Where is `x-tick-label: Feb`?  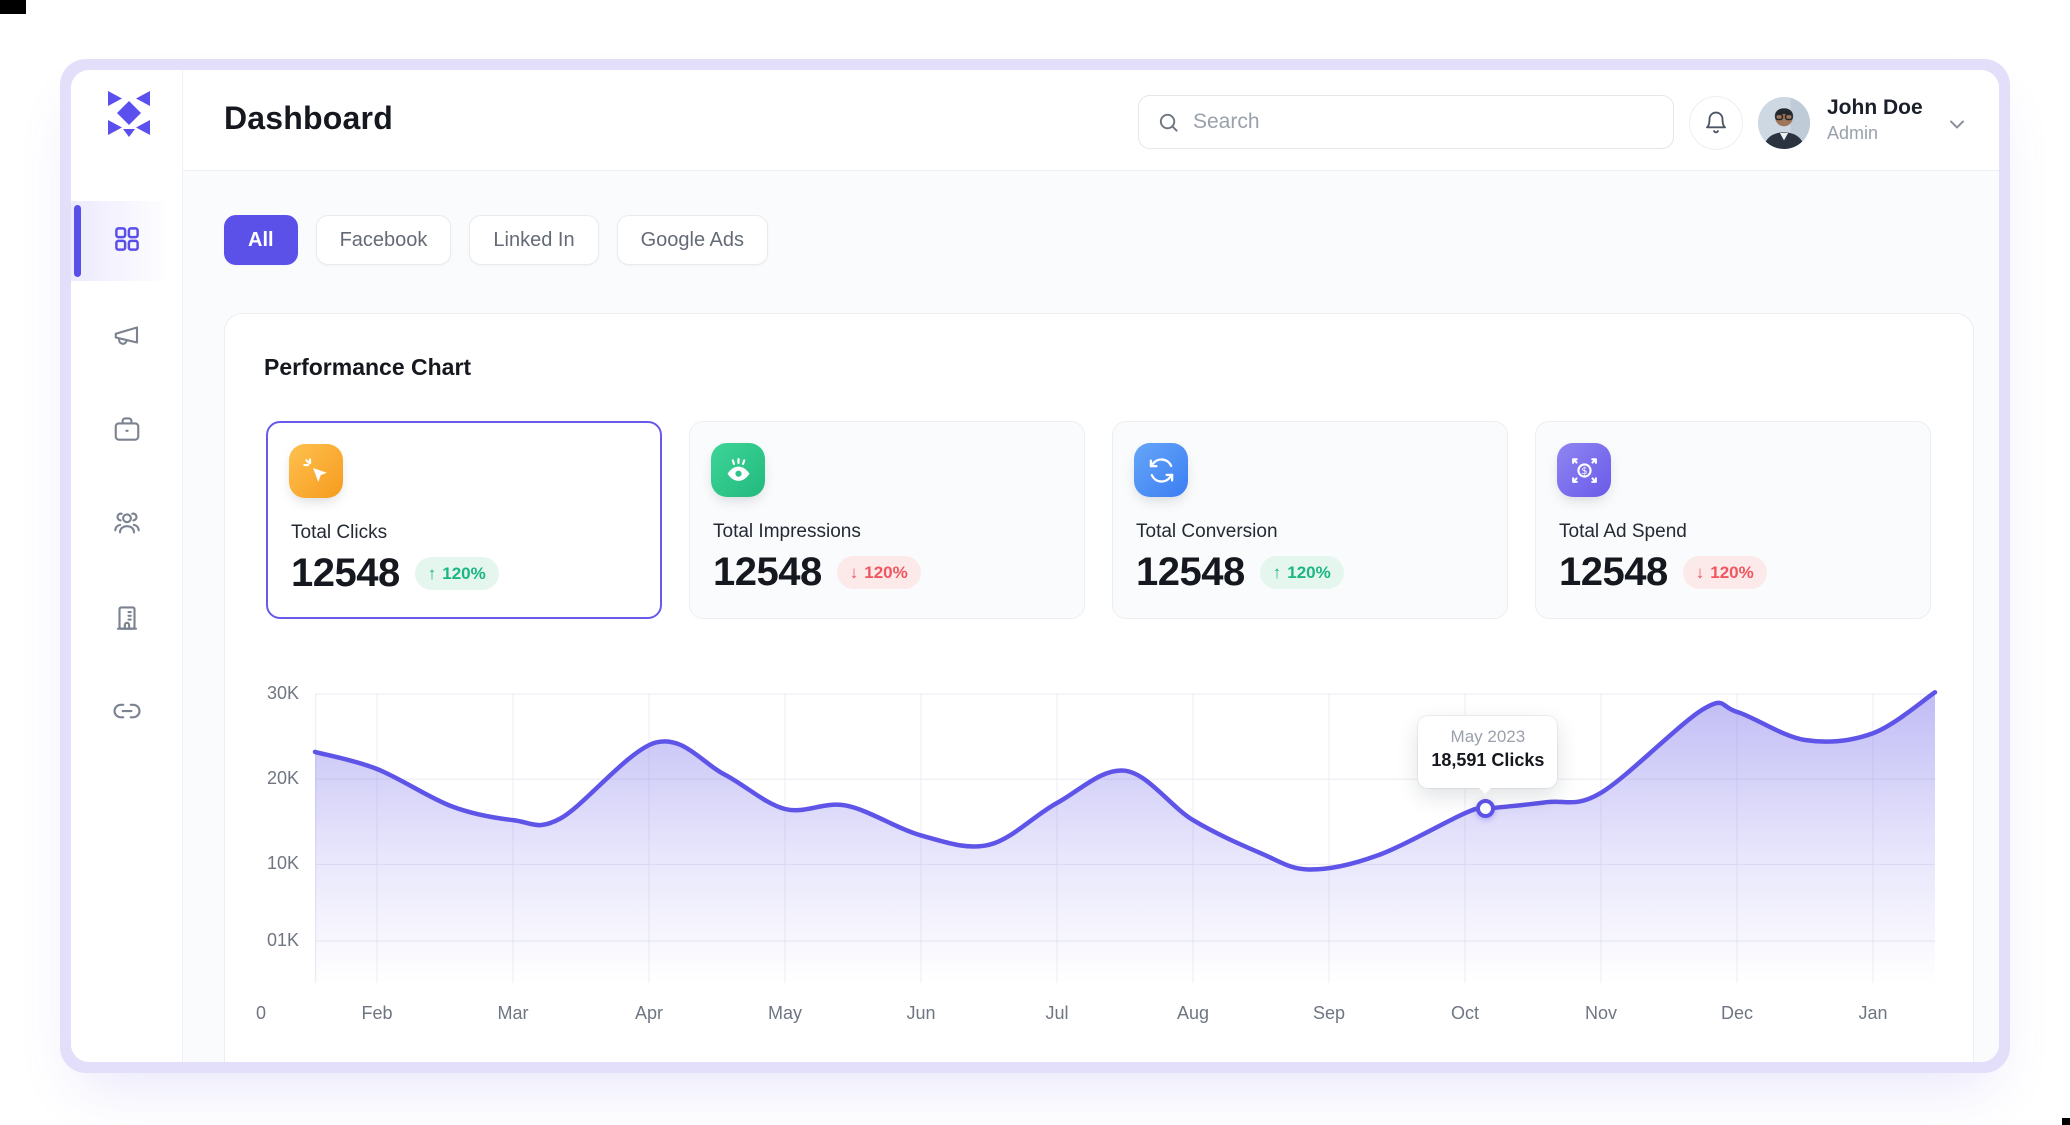
x-tick-label: Feb is located at coordinates (377, 1013).